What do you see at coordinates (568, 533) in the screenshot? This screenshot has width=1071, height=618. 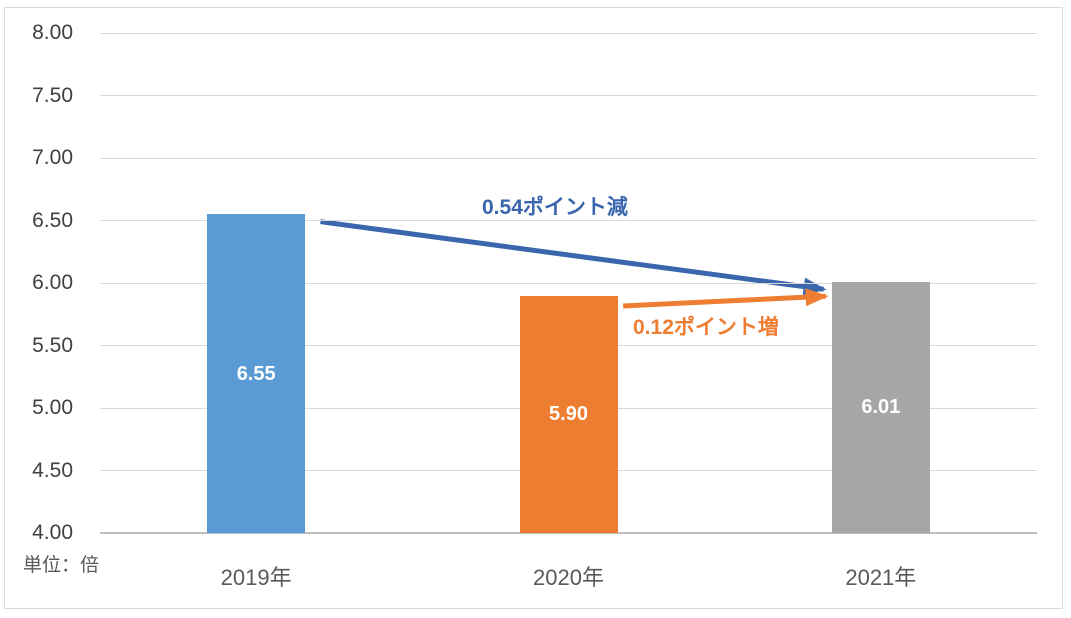 I see `x-axis-line` at bounding box center [568, 533].